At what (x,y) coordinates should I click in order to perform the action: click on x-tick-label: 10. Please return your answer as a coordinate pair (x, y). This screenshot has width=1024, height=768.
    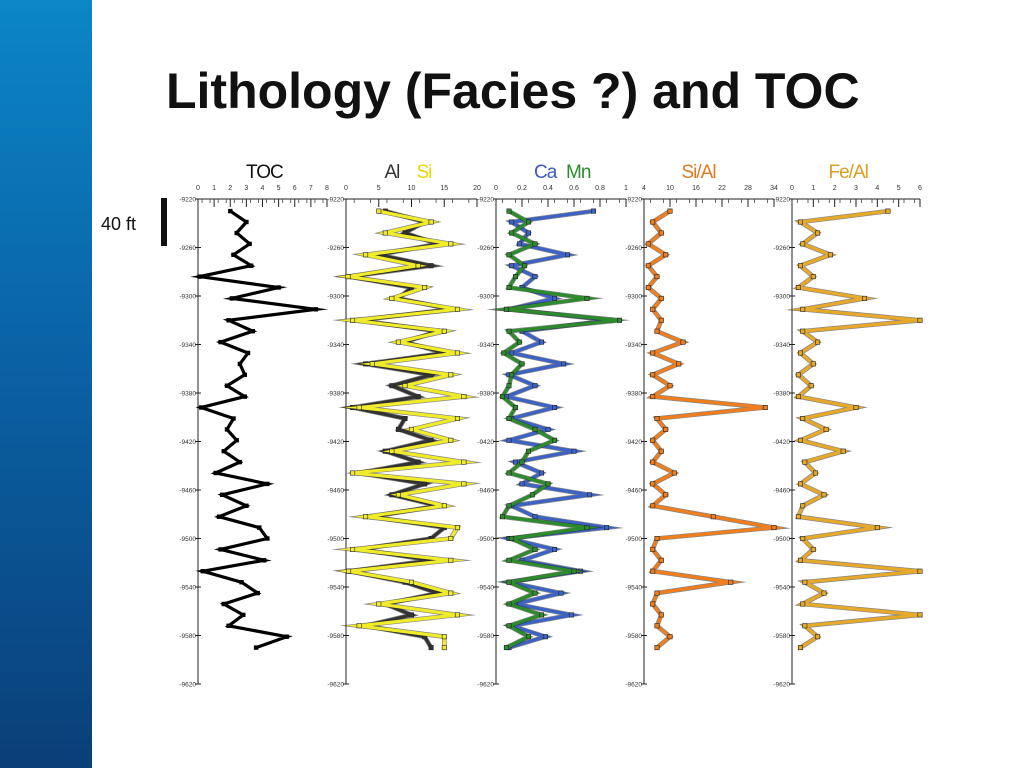
    Looking at the image, I should click on (670, 188).